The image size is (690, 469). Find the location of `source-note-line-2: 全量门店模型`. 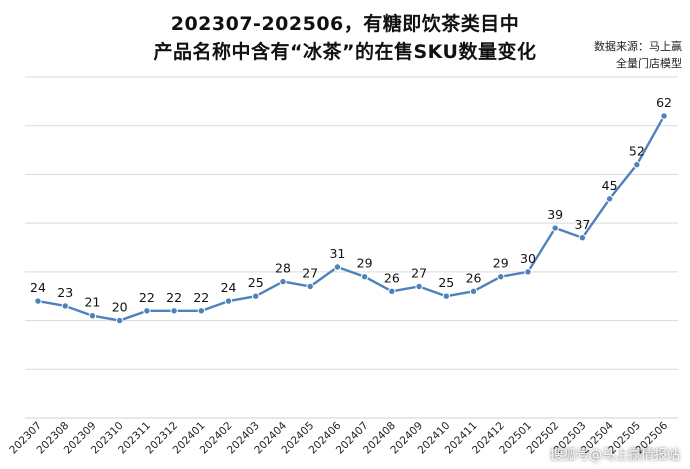

source-note-line-2: 全量门店模型 is located at coordinates (649, 63).